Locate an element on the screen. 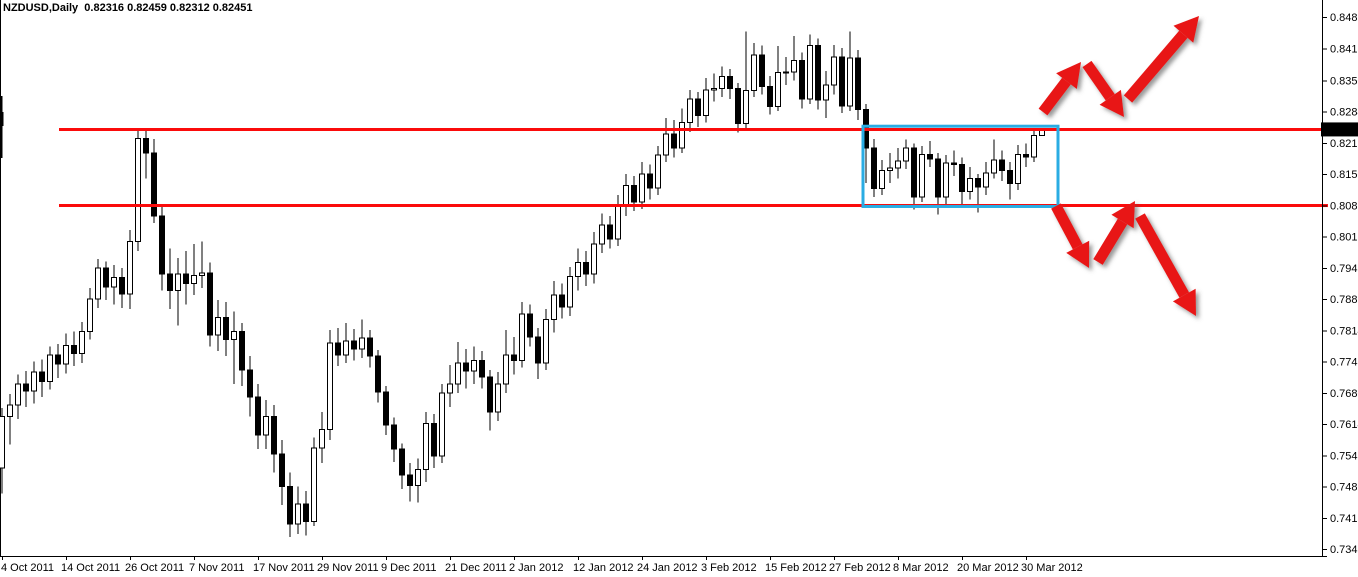  x-axis-label: 30 Mar 2012 is located at coordinates (1052, 568).